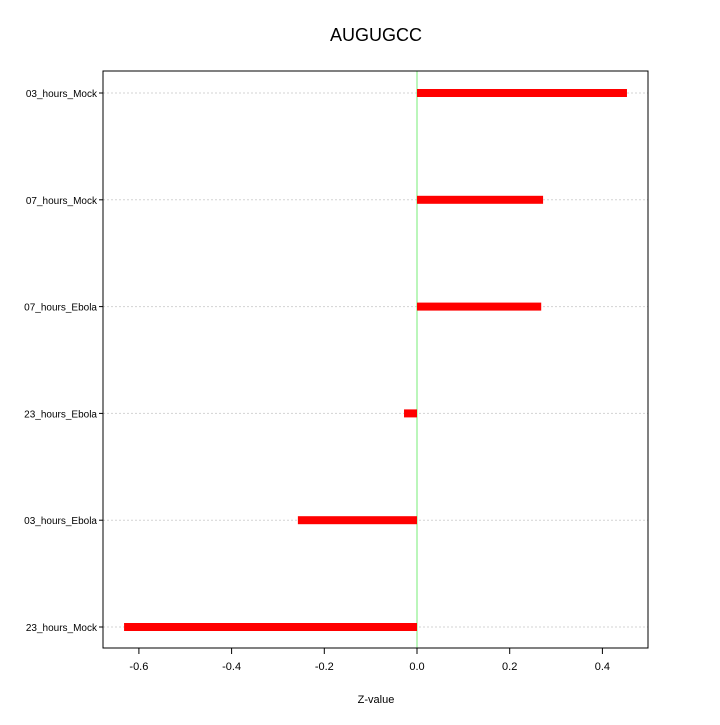 This screenshot has height=725, width=720. Describe the element at coordinates (271, 627) in the screenshot. I see `bar-23_hours_Mock` at that location.